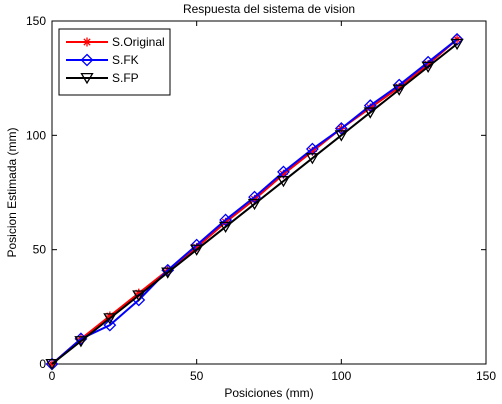 The width and height of the screenshot is (502, 404). I want to click on y-tick-label: 0, so click(42, 364).